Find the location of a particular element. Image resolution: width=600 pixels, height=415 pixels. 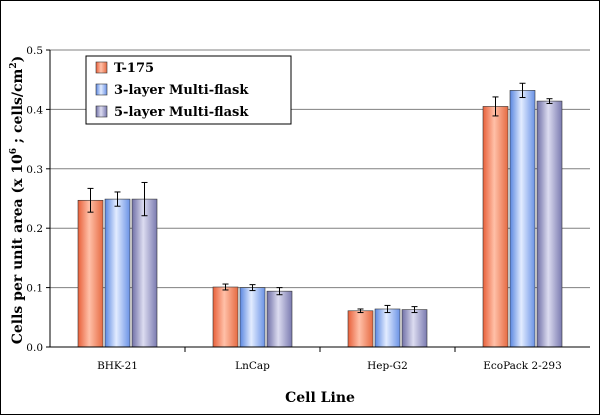

legend-swatch-t175 is located at coordinates (101, 67).